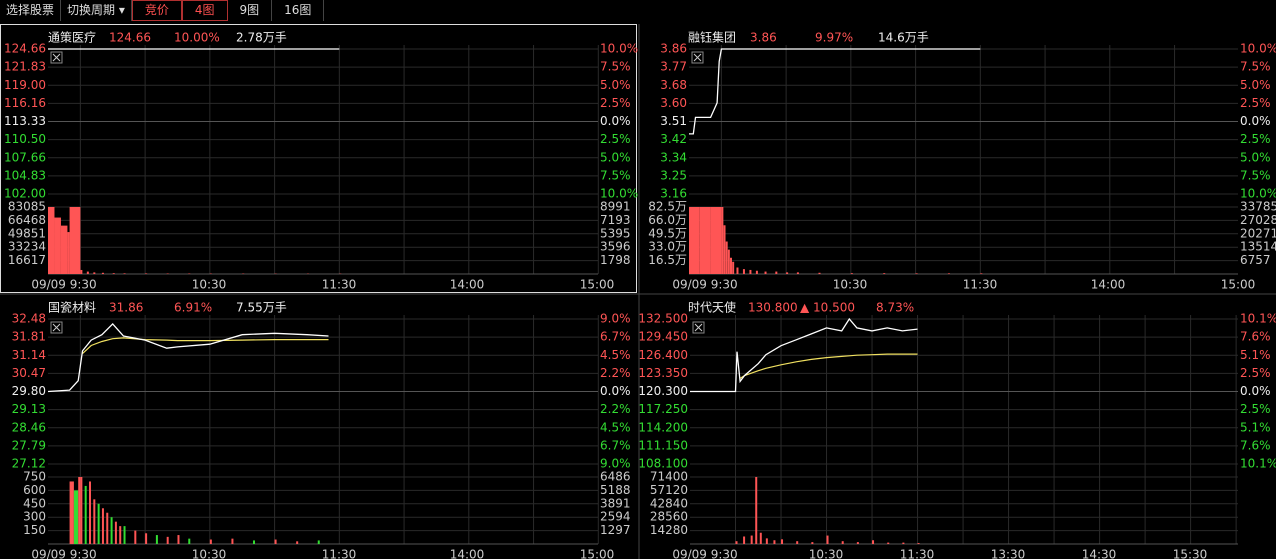 The width and height of the screenshot is (1276, 559). What do you see at coordinates (34, 517) in the screenshot?
I see `vol-tick: 300` at bounding box center [34, 517].